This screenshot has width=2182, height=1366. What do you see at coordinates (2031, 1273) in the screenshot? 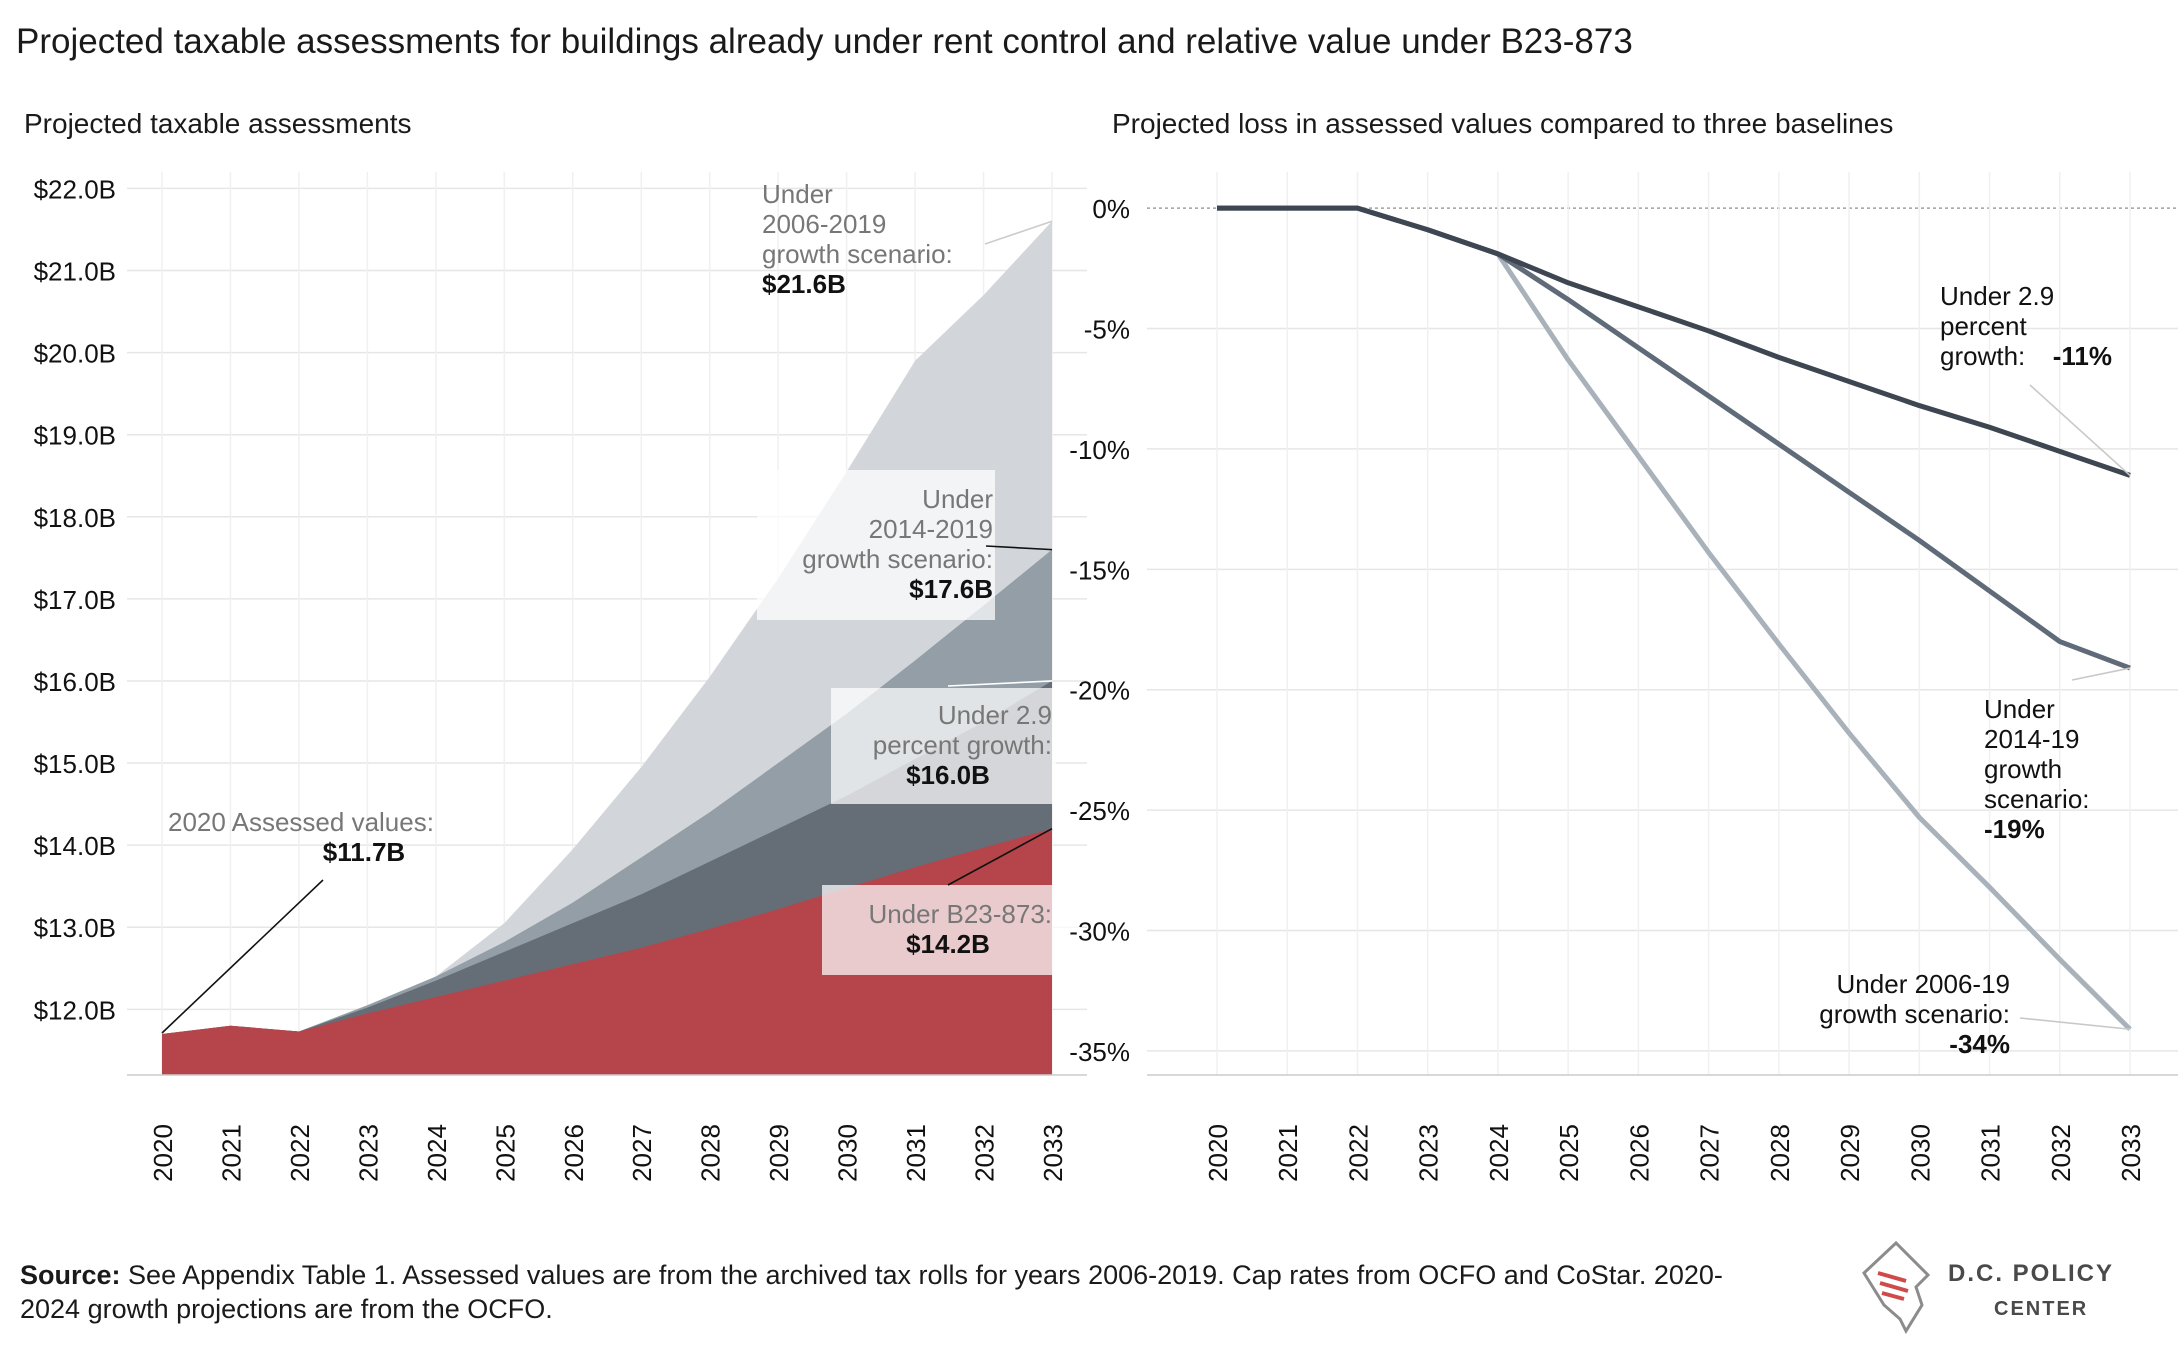
I see `logo-line1: D.C. POLICY` at bounding box center [2031, 1273].